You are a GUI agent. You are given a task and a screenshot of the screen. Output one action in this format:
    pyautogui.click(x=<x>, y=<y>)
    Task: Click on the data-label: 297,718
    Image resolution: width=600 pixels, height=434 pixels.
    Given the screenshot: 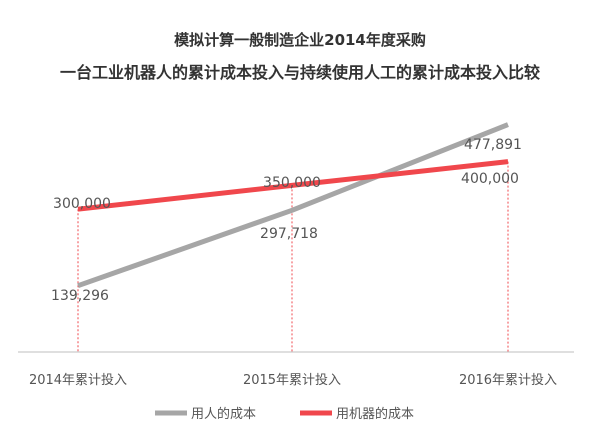 What is the action you would take?
    pyautogui.click(x=289, y=234)
    